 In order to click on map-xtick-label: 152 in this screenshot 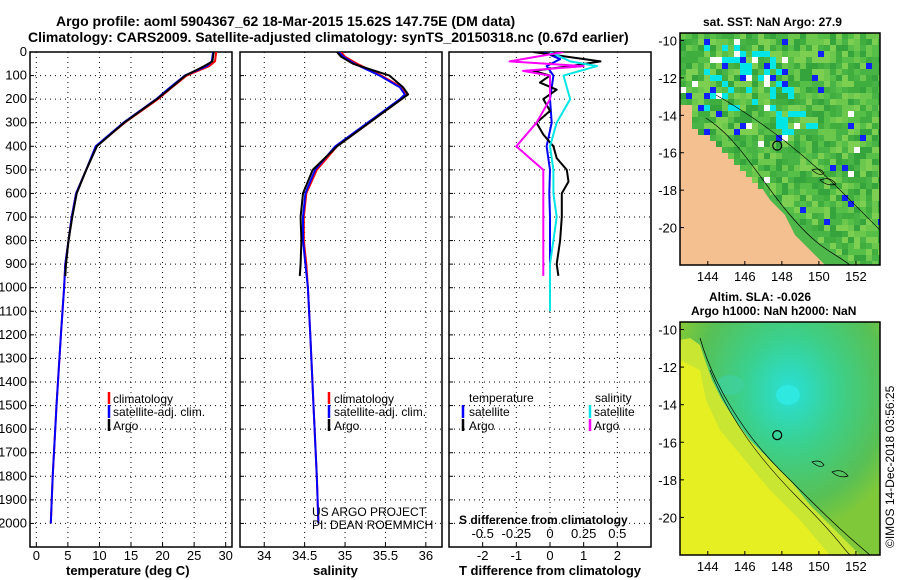, I will do `click(856, 276)`.